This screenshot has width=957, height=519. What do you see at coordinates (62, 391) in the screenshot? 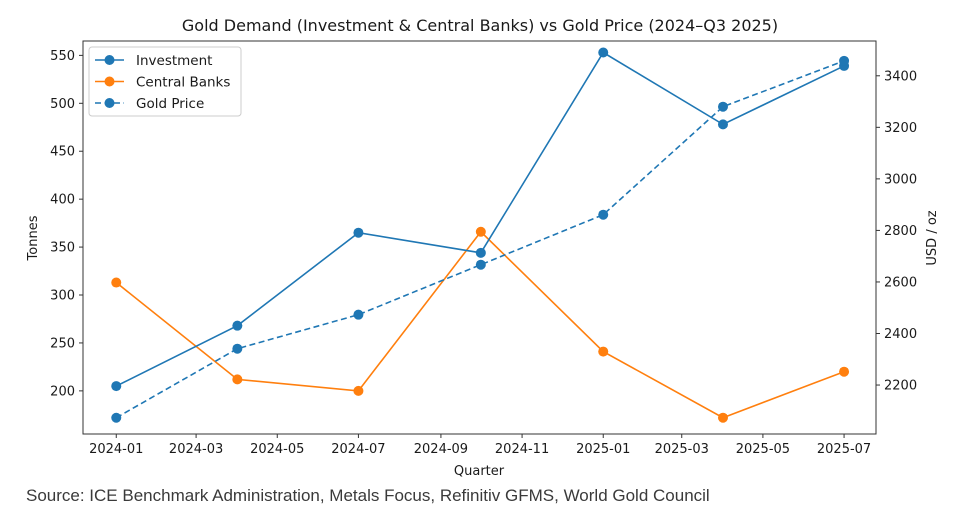
I see `y-tick-label: 200` at bounding box center [62, 391].